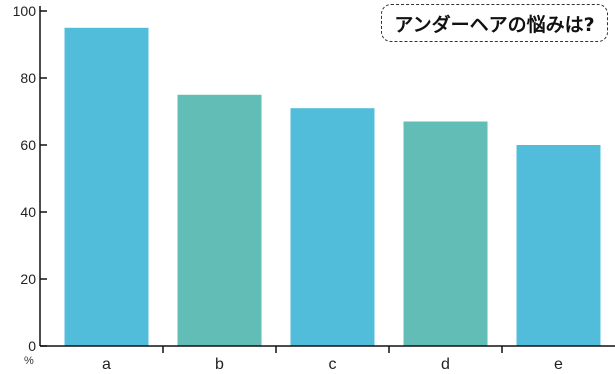 The height and width of the screenshot is (374, 615). Describe the element at coordinates (29, 361) in the screenshot. I see `y-axis-unit-label: %` at that location.